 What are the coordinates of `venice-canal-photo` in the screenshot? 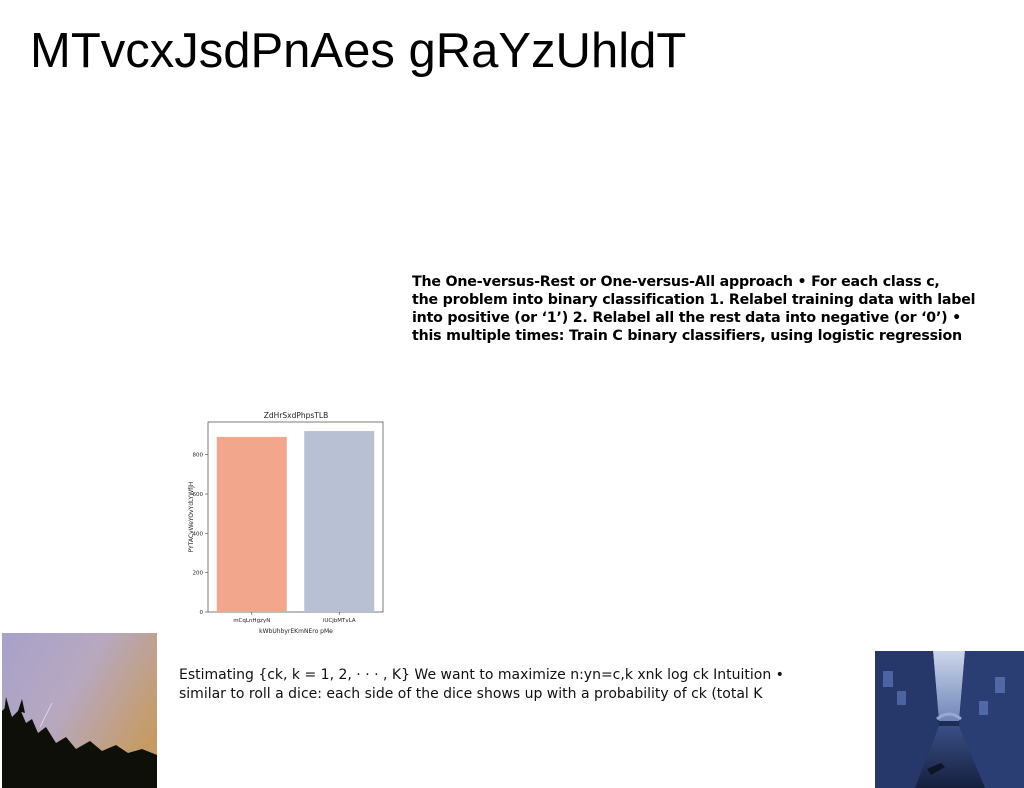 It's located at (949, 719).